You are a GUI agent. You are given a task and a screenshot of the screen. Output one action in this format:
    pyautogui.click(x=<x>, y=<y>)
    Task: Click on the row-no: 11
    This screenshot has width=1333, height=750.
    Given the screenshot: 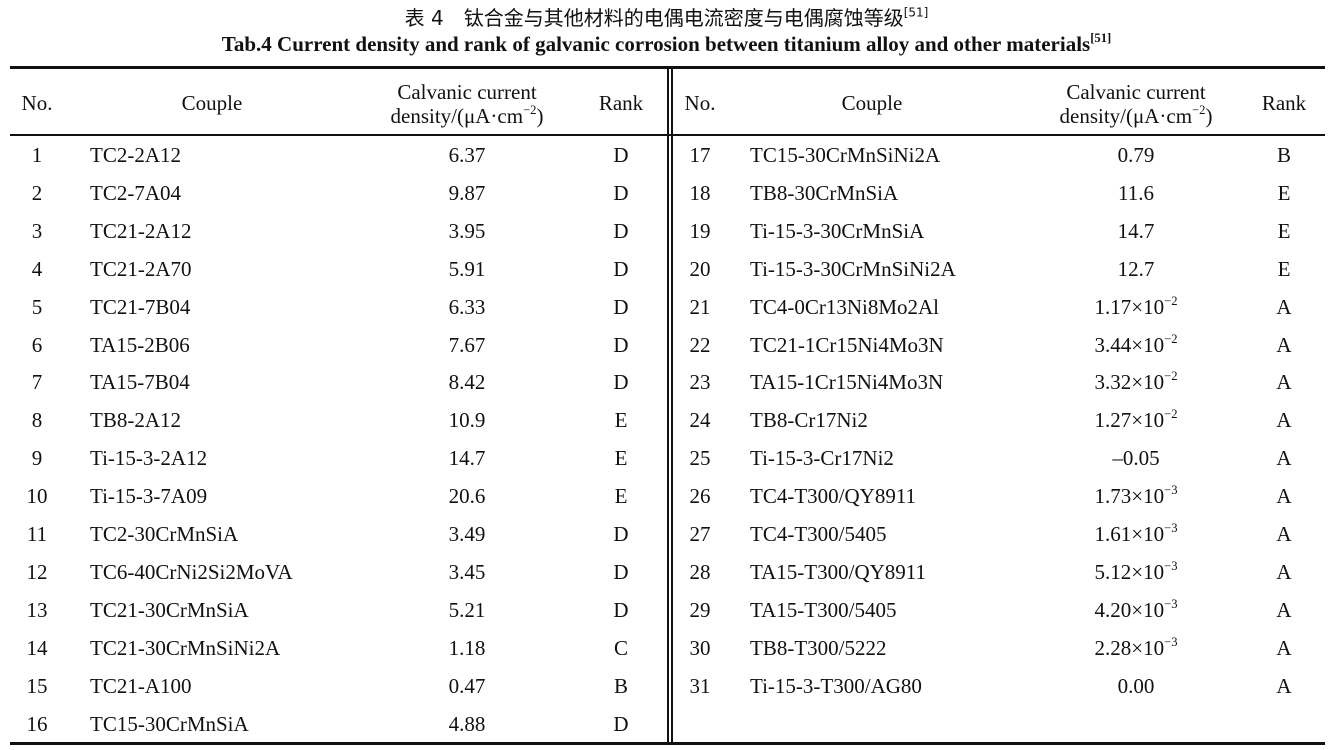 What is the action you would take?
    pyautogui.click(x=37, y=534)
    